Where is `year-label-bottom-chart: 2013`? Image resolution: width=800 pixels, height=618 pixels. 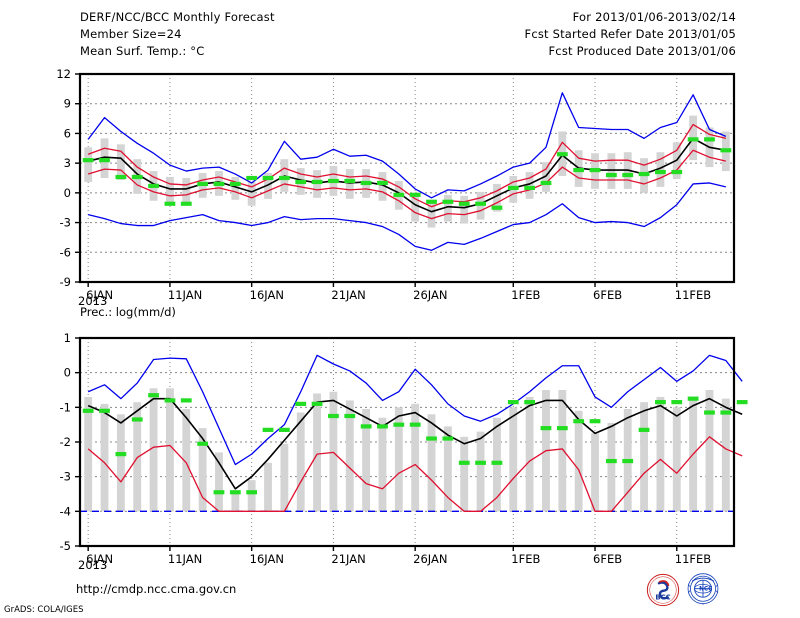
year-label-bottom-chart: 2013 is located at coordinates (93, 565).